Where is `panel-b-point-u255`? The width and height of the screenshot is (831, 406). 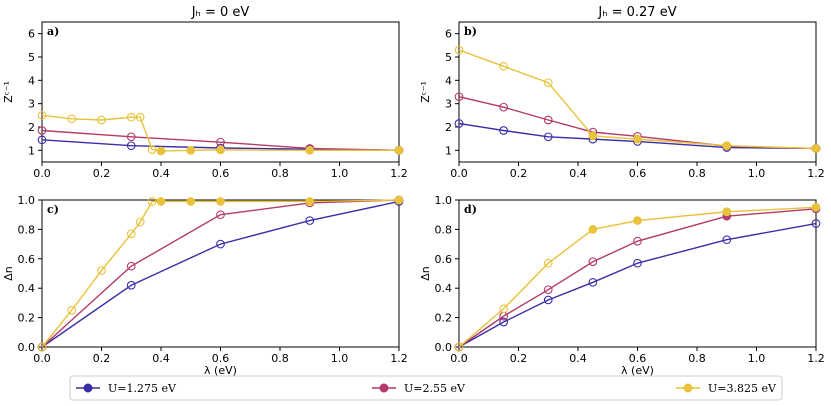 panel-b-point-u255 is located at coordinates (459, 97).